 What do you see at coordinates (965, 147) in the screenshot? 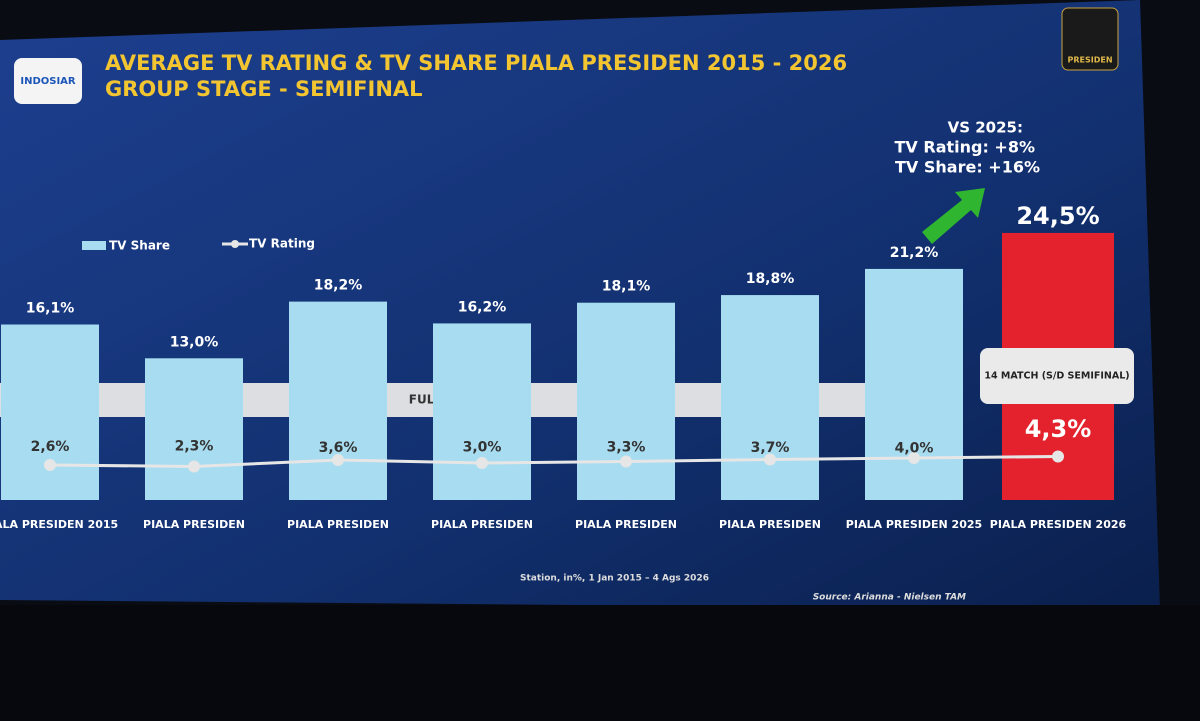
I see `annotation: TV Rating: +8%` at bounding box center [965, 147].